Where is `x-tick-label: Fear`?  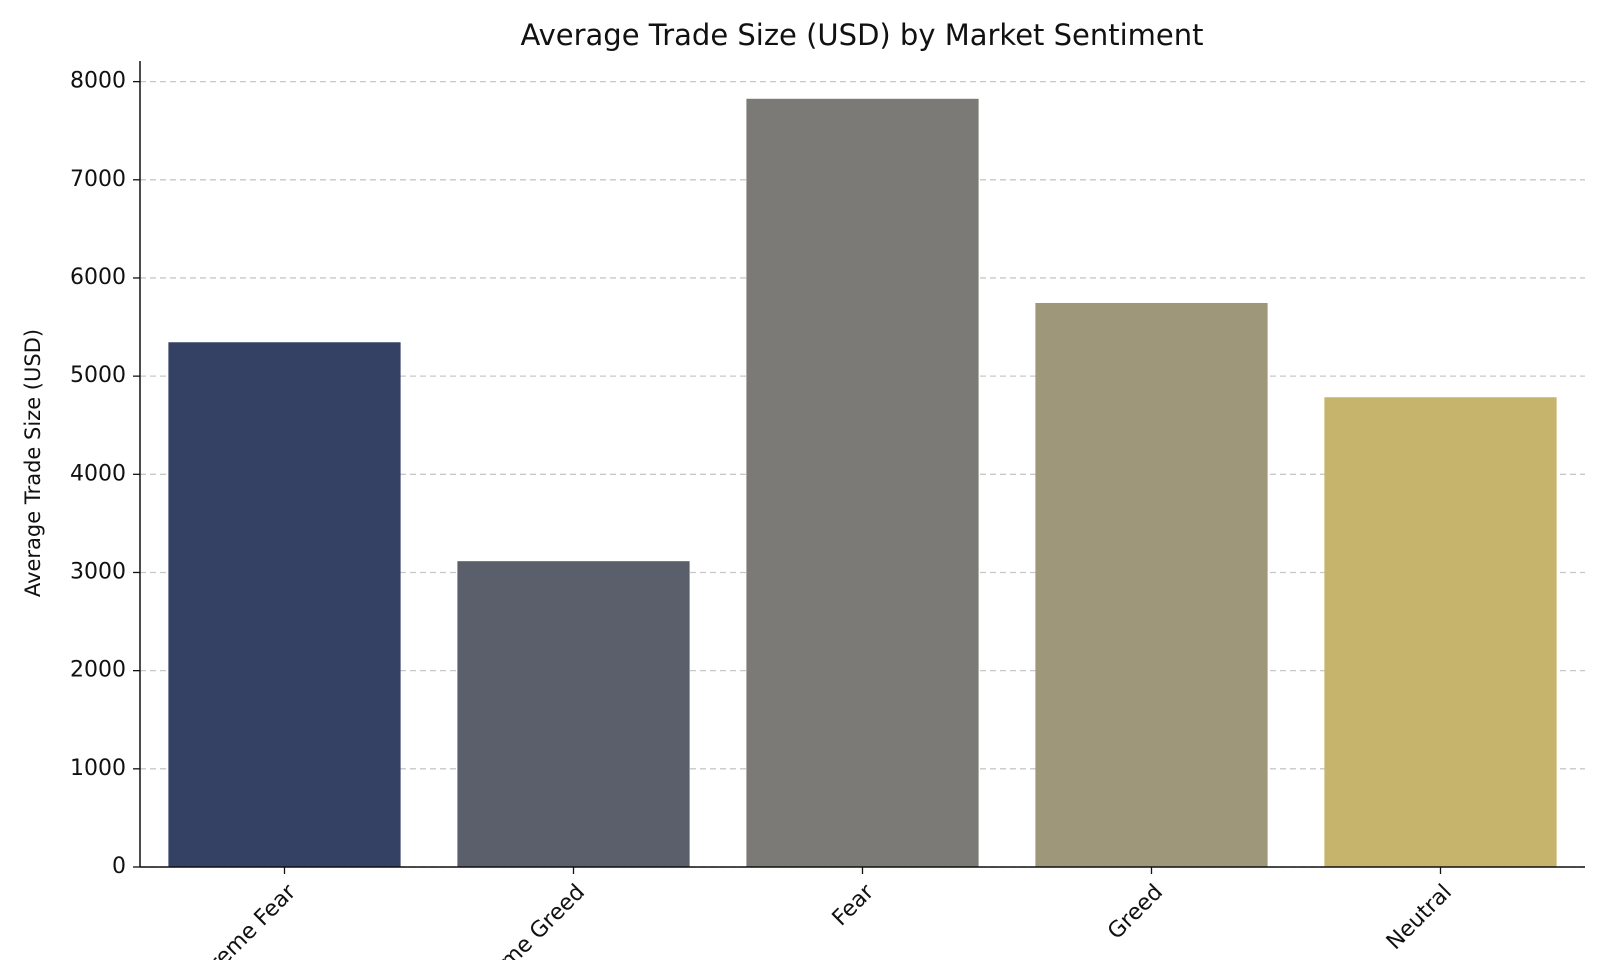 x-tick-label: Fear is located at coordinates (854, 905).